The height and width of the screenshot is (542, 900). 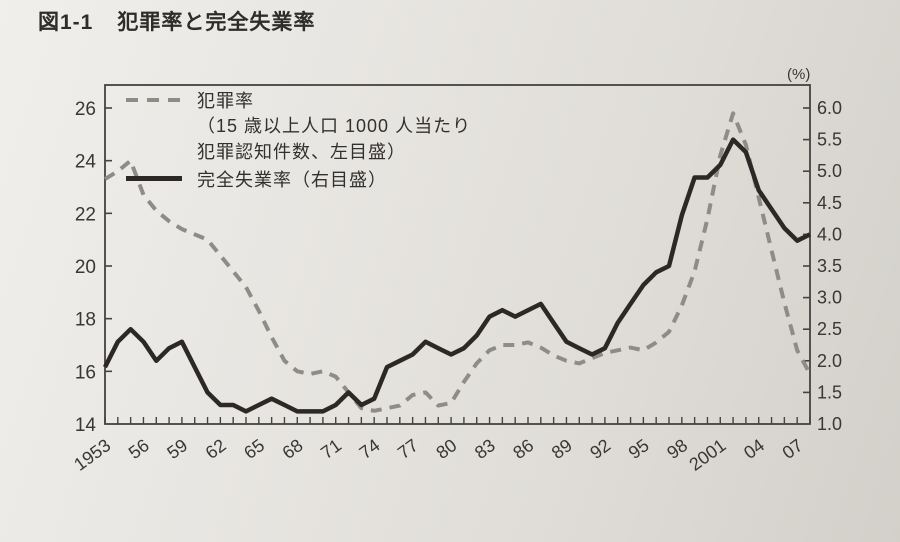 What do you see at coordinates (85, 267) in the screenshot?
I see `left-axis-label: 20` at bounding box center [85, 267].